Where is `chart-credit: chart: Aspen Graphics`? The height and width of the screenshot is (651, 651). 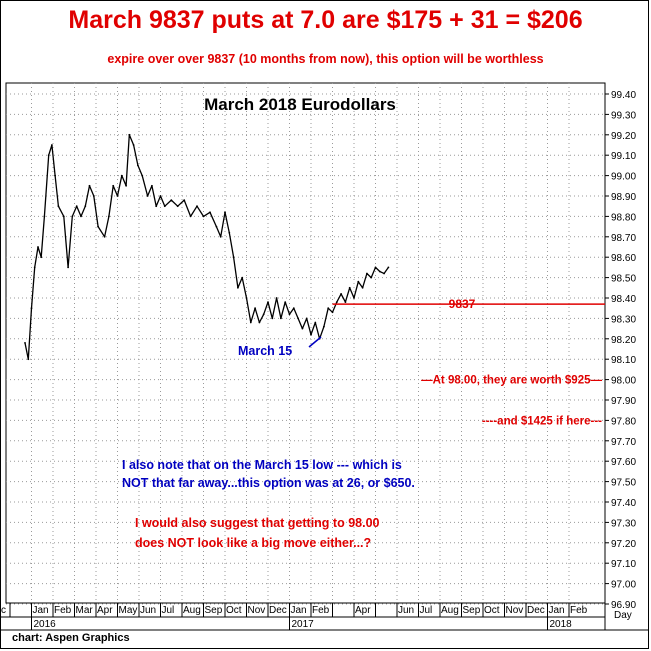 chart-credit: chart: Aspen Graphics is located at coordinates (71, 638).